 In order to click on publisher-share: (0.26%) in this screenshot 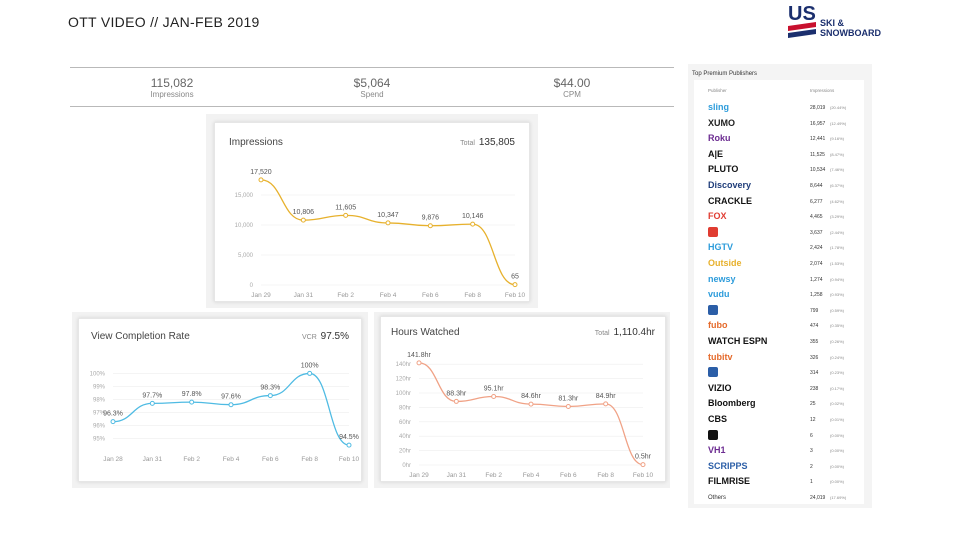, I will do `click(837, 341)`.